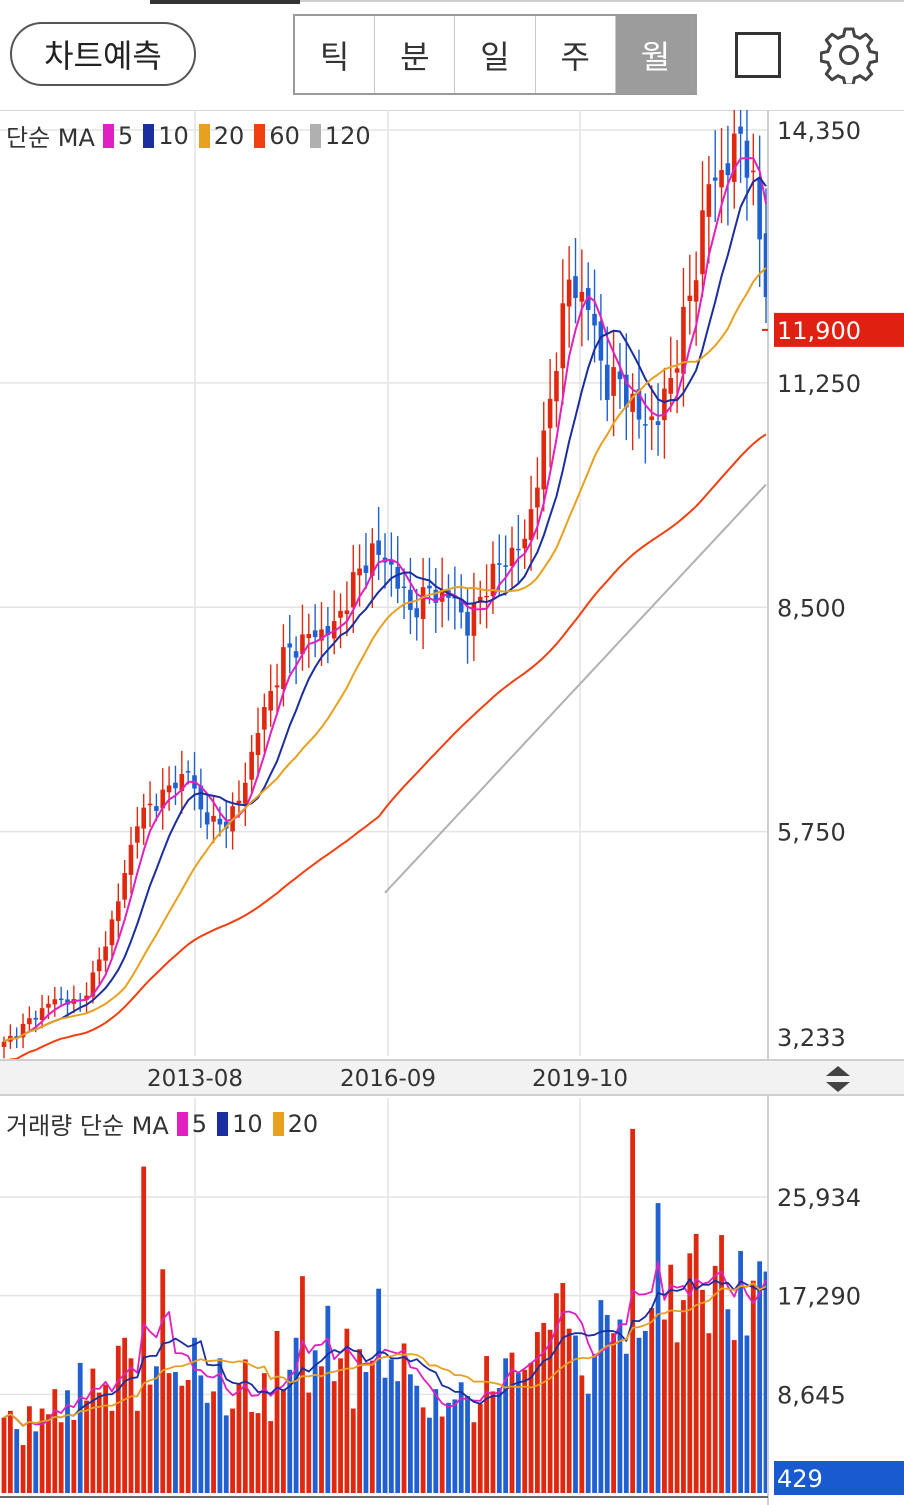 Image resolution: width=904 pixels, height=1505 pixels. I want to click on current-price-tag, so click(839, 329).